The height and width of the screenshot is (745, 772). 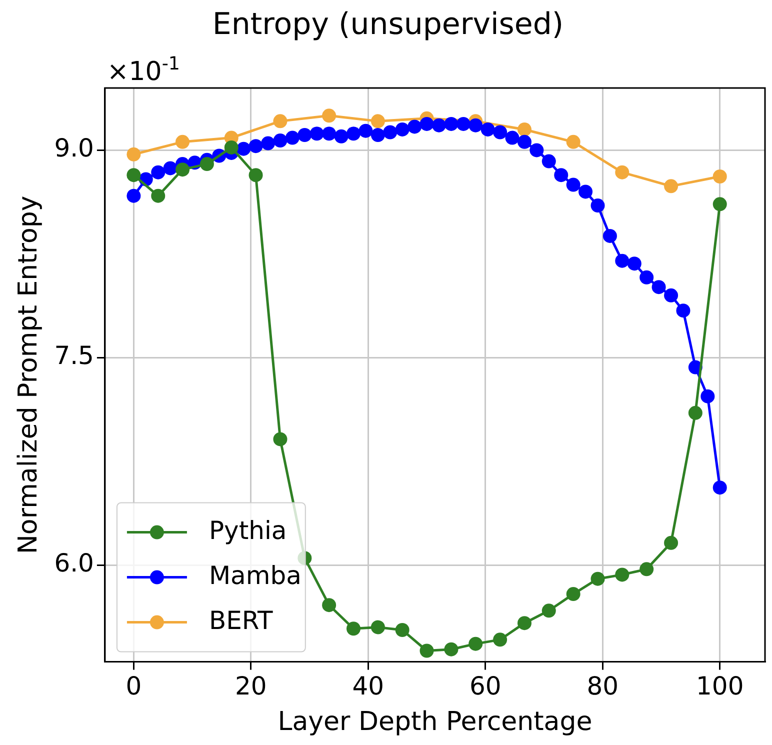 I want to click on legend-label: Mamba, so click(x=255, y=575).